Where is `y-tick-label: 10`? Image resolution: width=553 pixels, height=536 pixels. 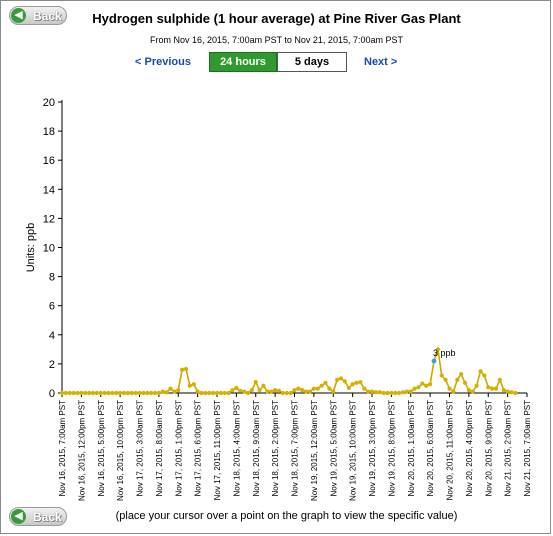 y-tick-label: 10 is located at coordinates (49, 249).